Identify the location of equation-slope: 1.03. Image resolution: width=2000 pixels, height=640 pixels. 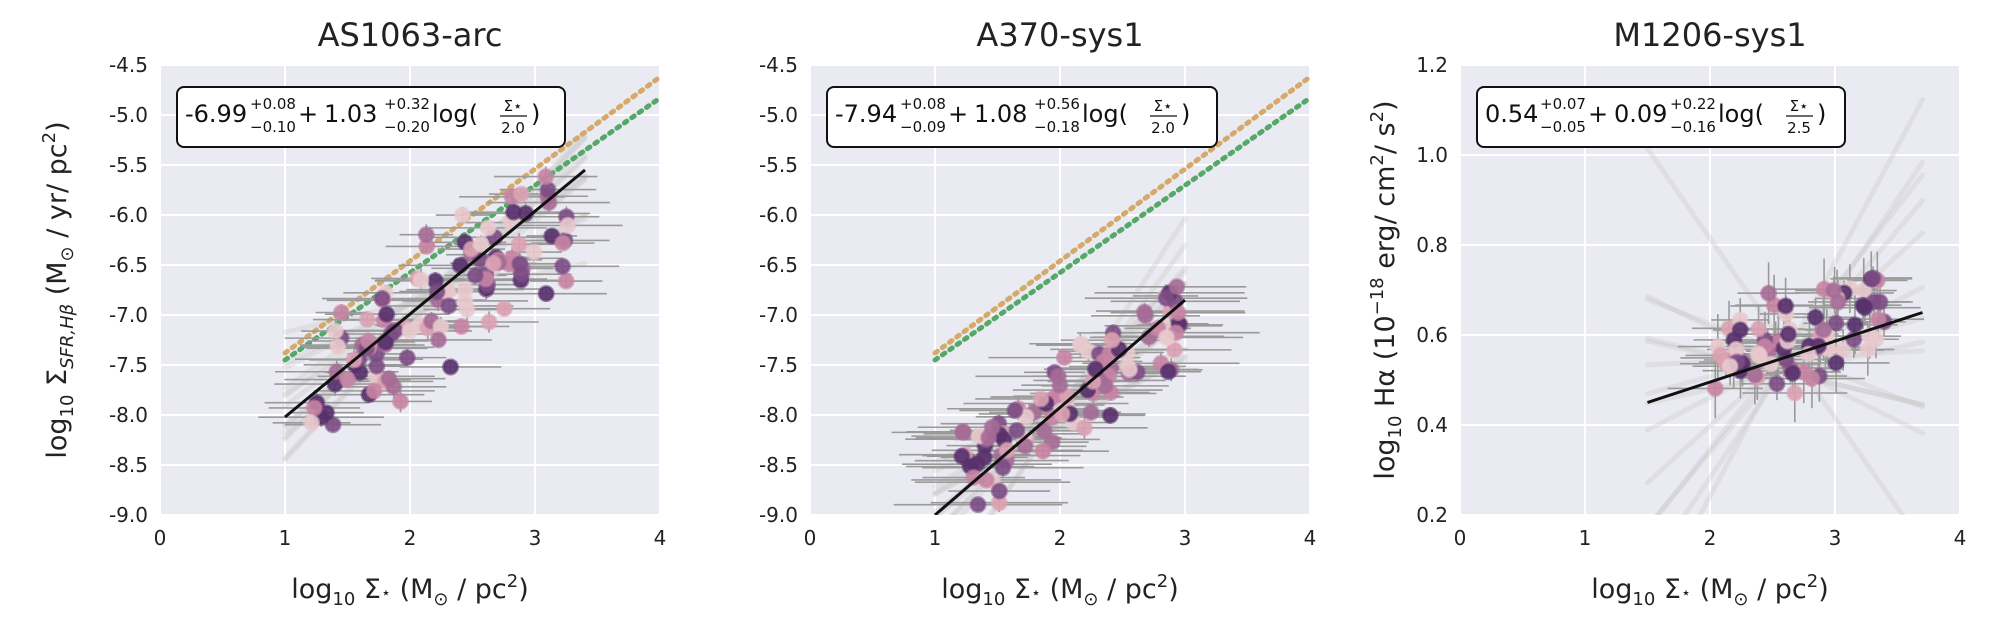
(350, 114).